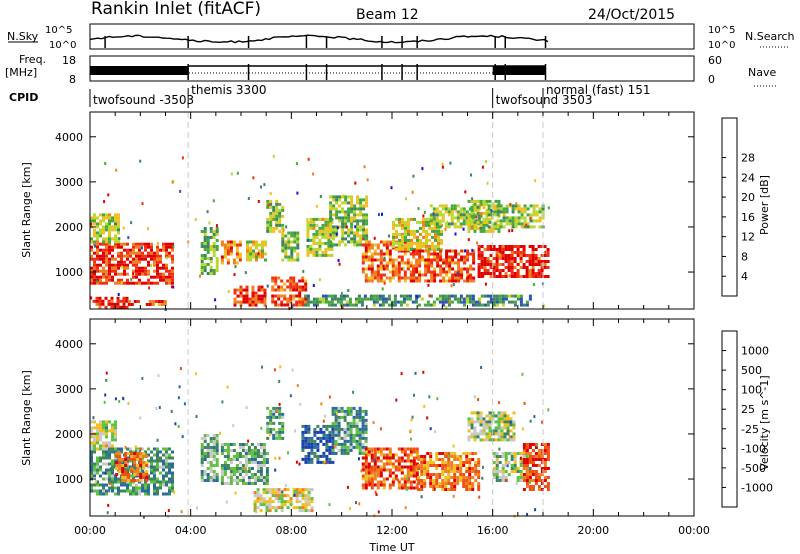 This screenshot has height=554, width=800. What do you see at coordinates (387, 15) in the screenshot?
I see `beam-label: Beam 12` at bounding box center [387, 15].